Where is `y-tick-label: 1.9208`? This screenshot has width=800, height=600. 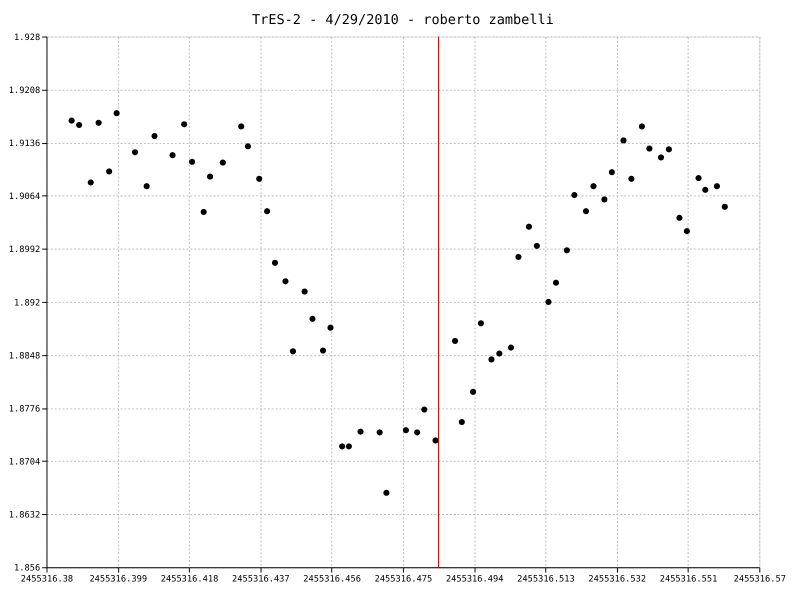
y-tick-label: 1.9208 is located at coordinates (24, 91).